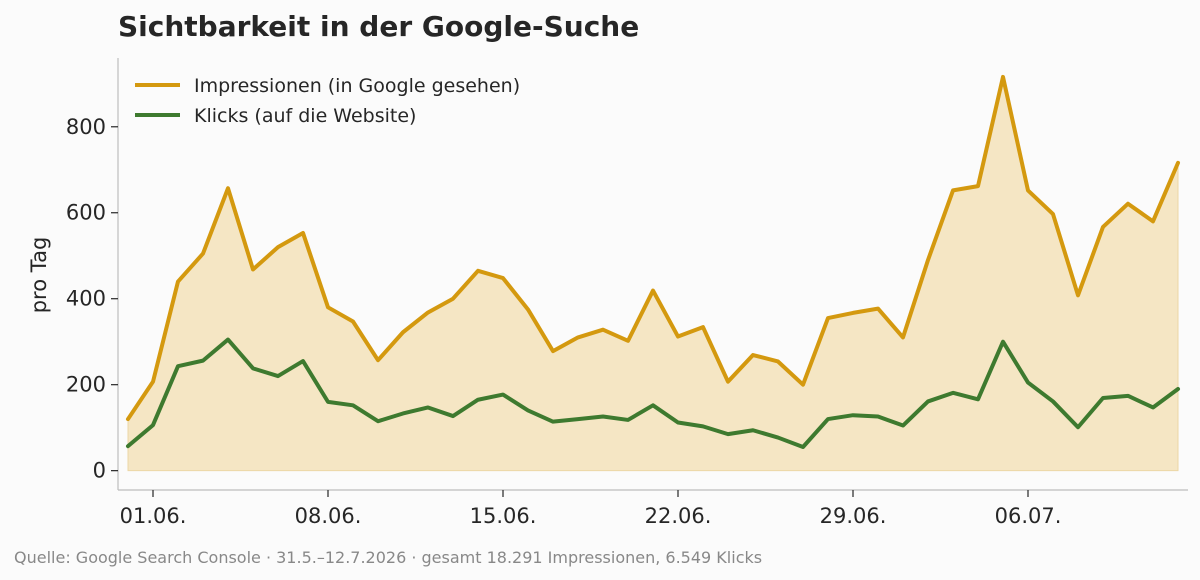  Describe the element at coordinates (305, 116) in the screenshot. I see `legend-label-klicks: Klicks (auf die Website)` at that location.